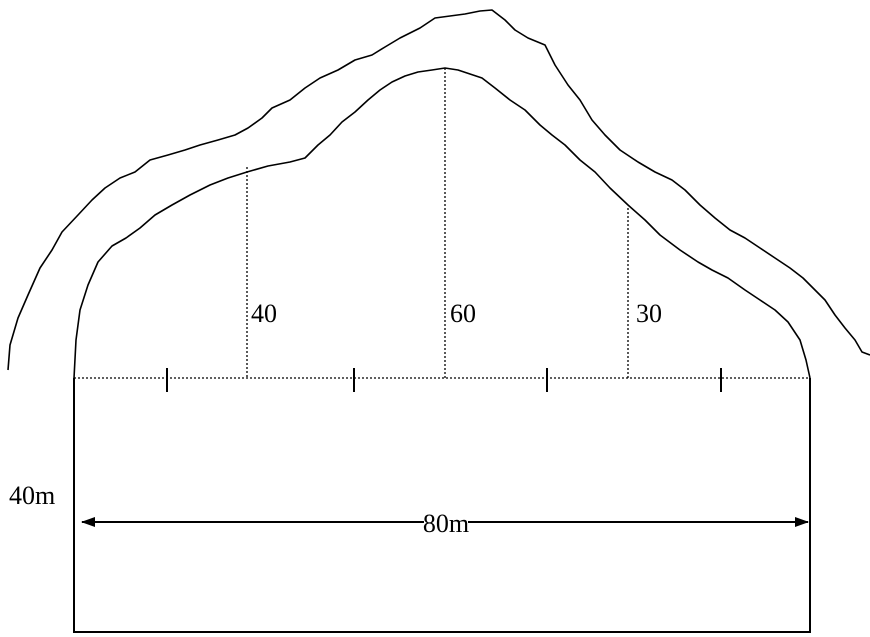 The image size is (870, 637). Describe the element at coordinates (264, 313) in the screenshot. I see `offset-label: 40` at that location.